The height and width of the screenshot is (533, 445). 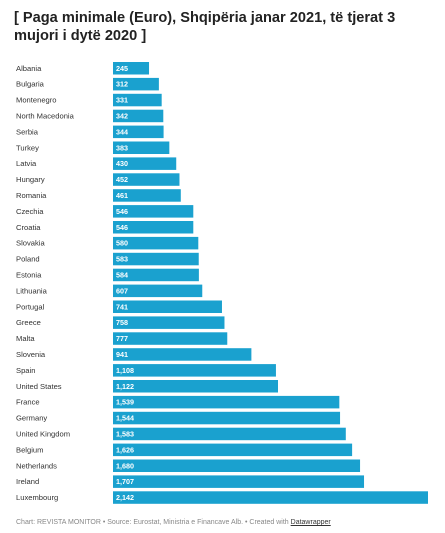 I want to click on value-label-latvia: 430, so click(x=122, y=163).